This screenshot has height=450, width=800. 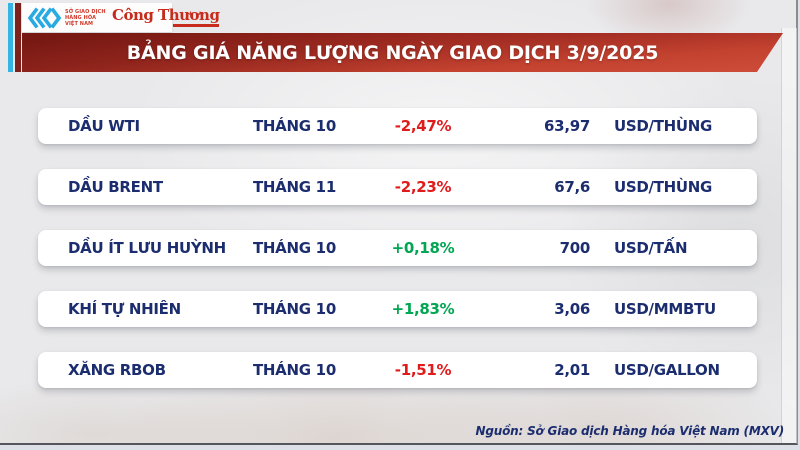 I want to click on left-accent-stripe-maroon, so click(x=18, y=37).